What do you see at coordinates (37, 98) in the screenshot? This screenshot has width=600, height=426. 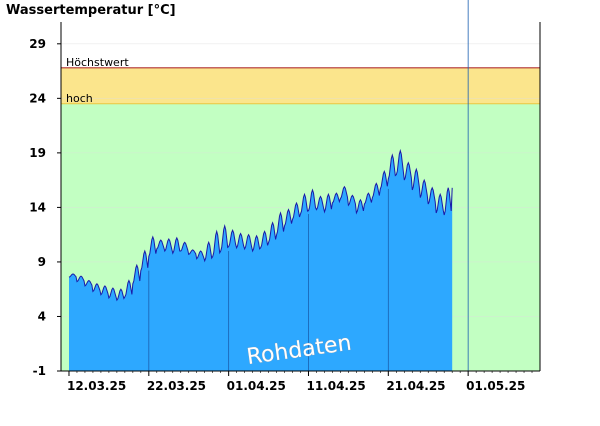 I see `y-tick-label: 24` at bounding box center [37, 98].